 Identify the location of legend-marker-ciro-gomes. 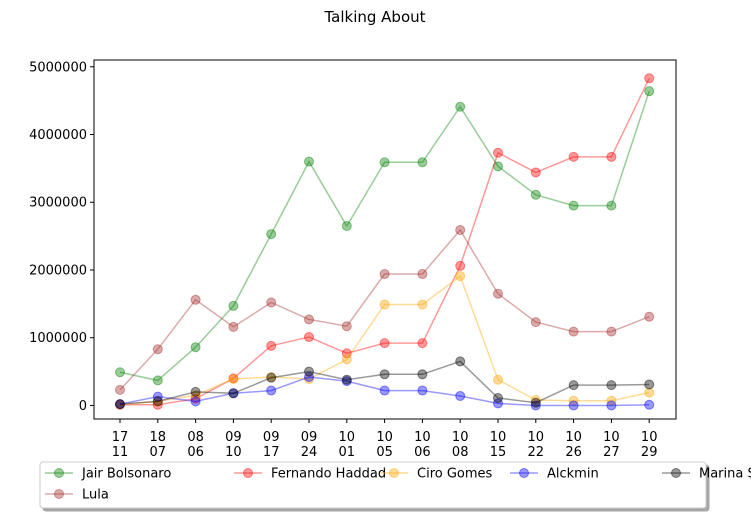
(394, 473).